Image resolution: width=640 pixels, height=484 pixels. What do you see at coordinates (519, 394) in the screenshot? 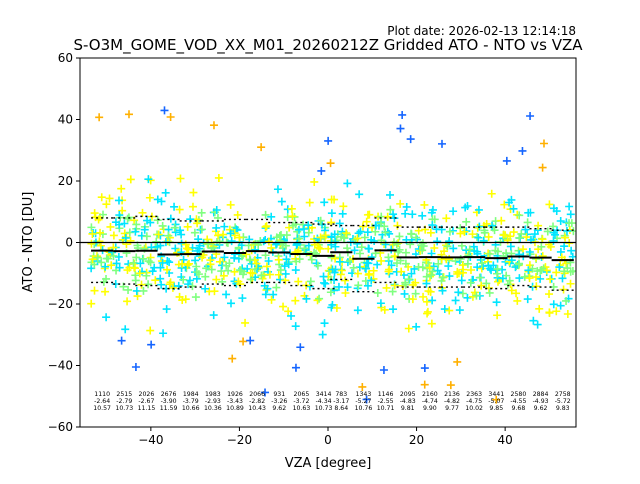
I see `bin-count-label: 2580` at bounding box center [519, 394].